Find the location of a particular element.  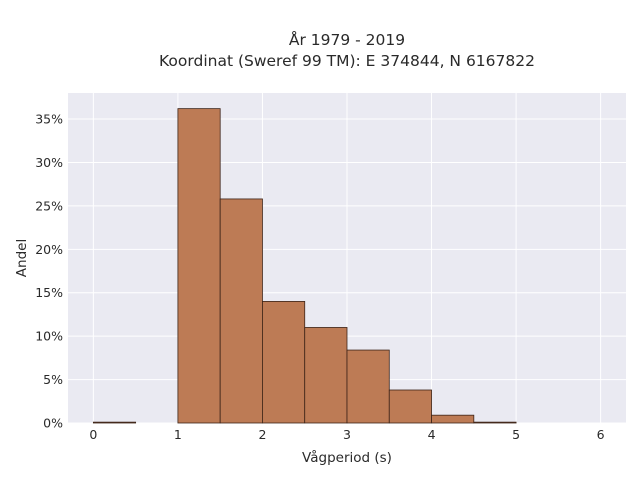

x-tick-label-5: 5 is located at coordinates (516, 434).